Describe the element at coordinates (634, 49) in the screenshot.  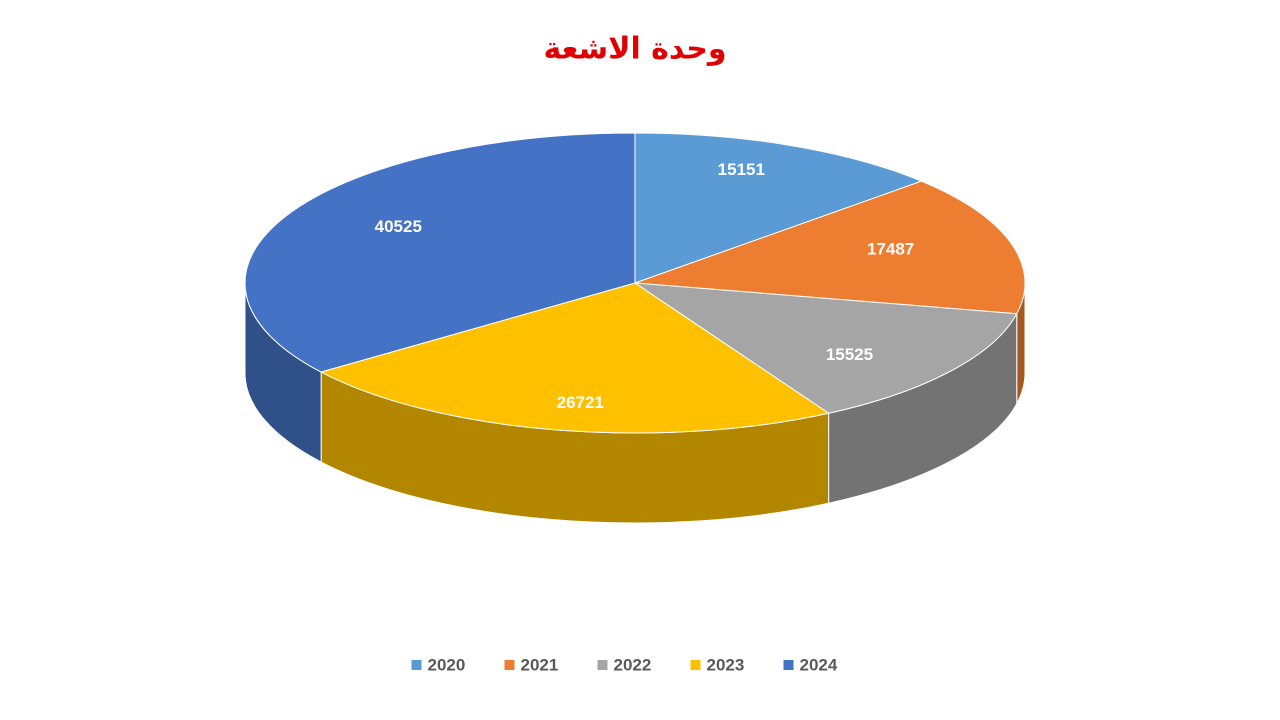
I see `chart-title: وحدة الاشعة` at that location.